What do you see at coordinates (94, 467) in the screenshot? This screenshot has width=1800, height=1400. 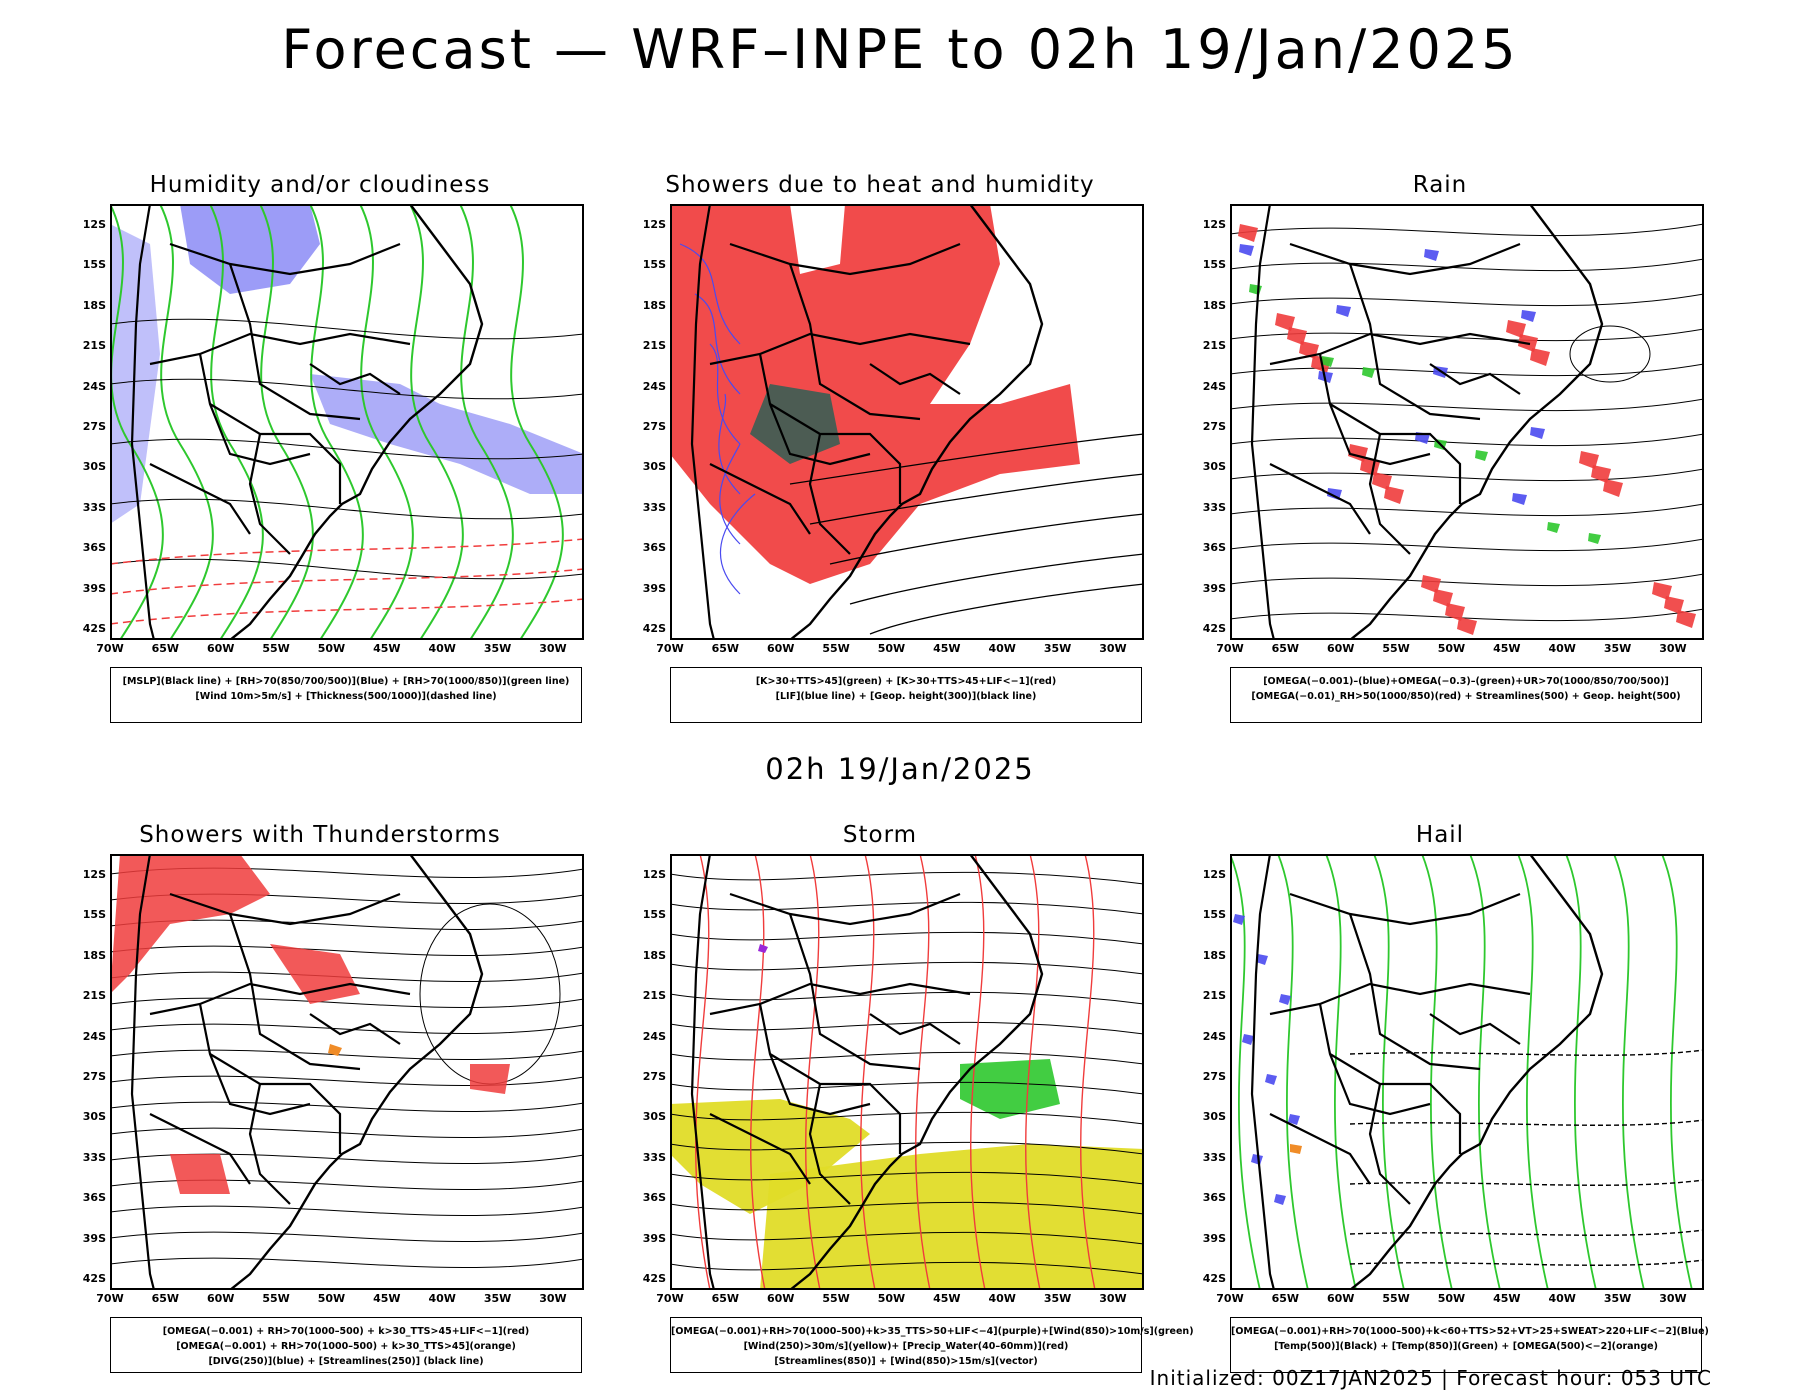 I see `lat-tick-label: 30S` at bounding box center [94, 467].